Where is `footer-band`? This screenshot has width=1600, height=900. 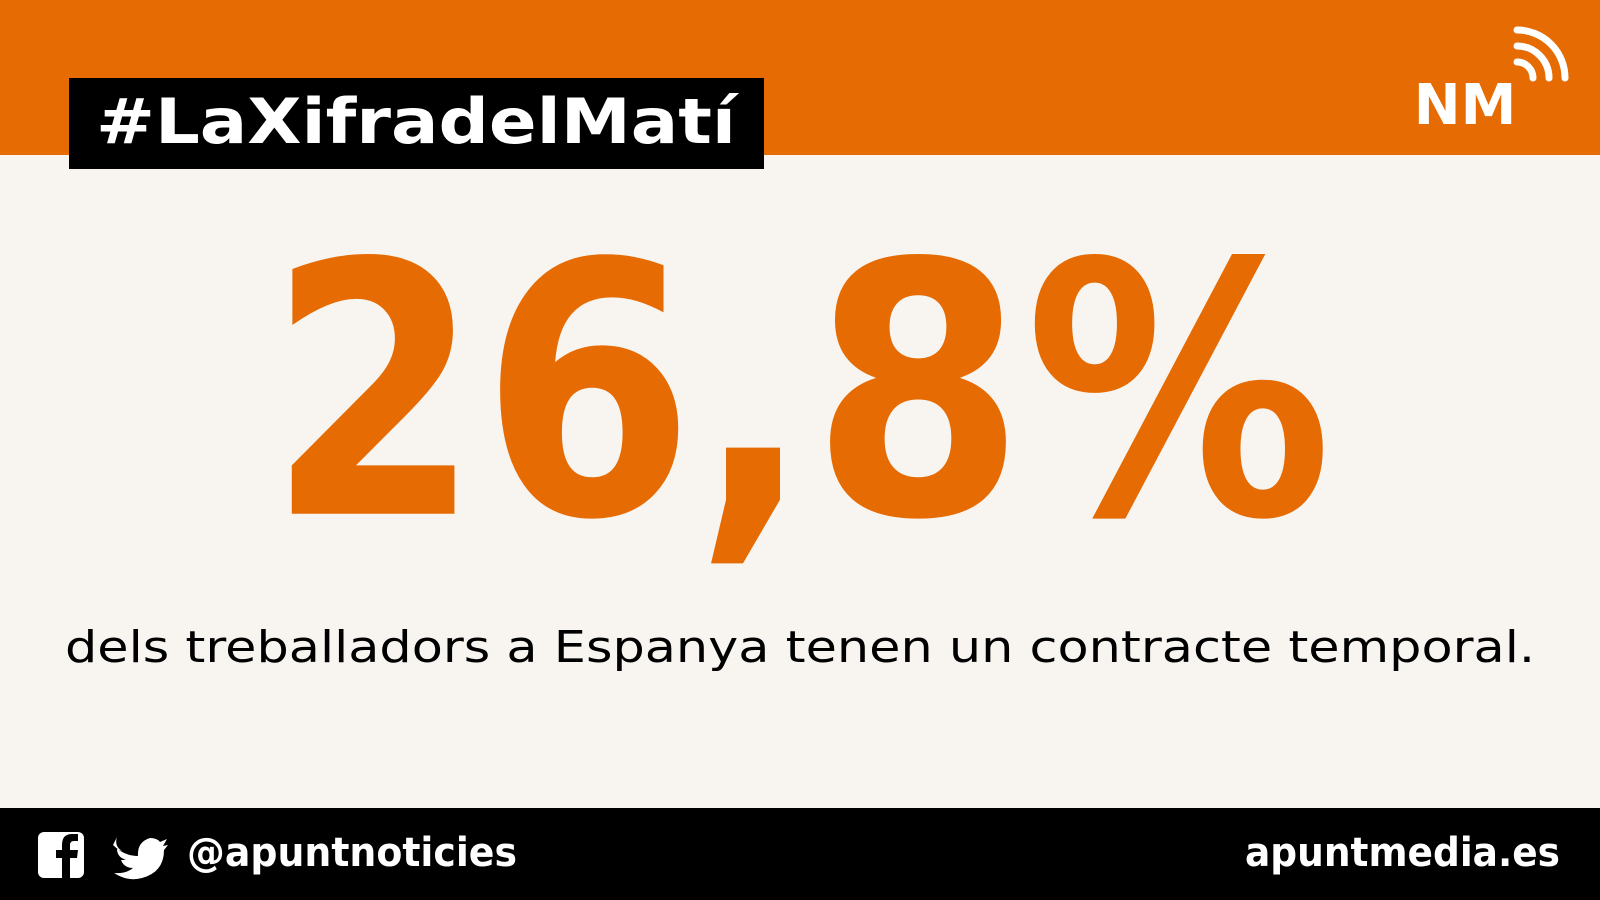
footer-band is located at coordinates (800, 854).